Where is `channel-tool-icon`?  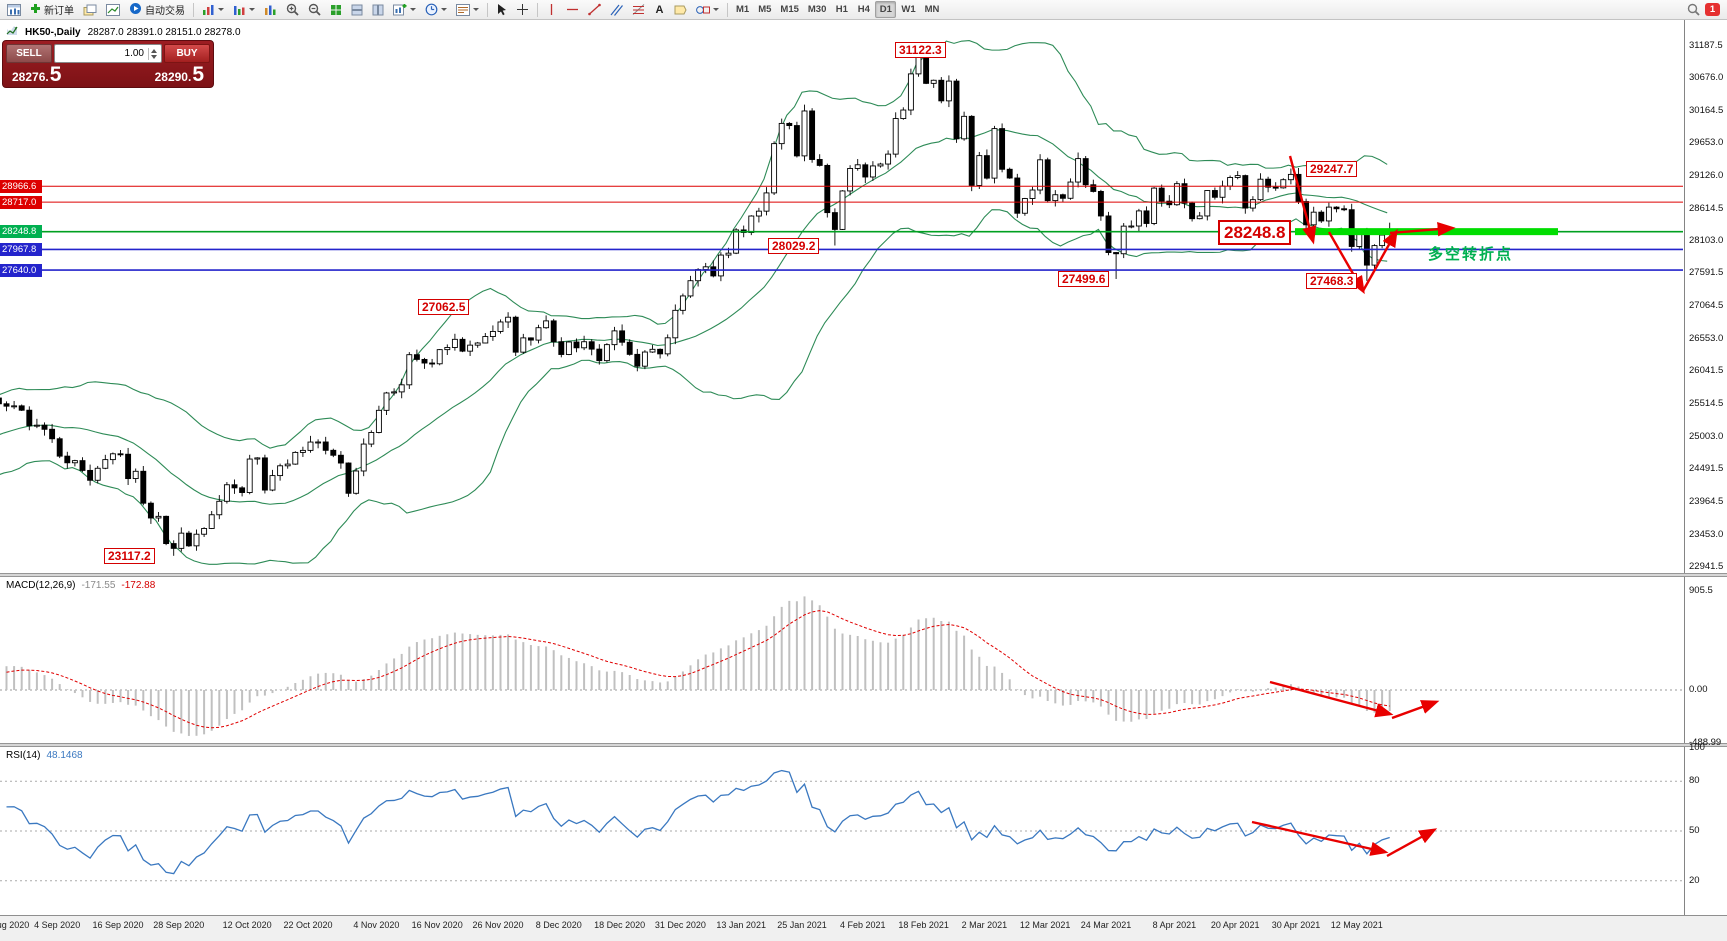
channel-tool-icon is located at coordinates (616, 9).